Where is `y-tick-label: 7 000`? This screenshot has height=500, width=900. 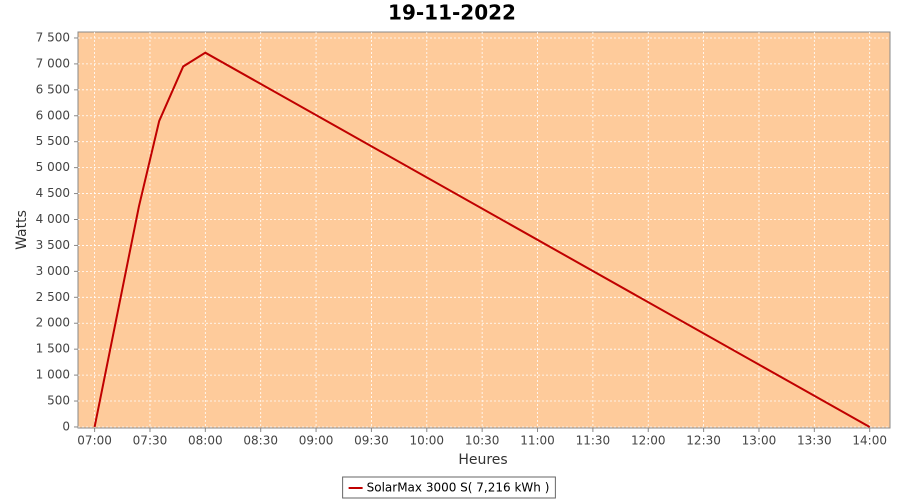
y-tick-label: 7 000 is located at coordinates (53, 63).